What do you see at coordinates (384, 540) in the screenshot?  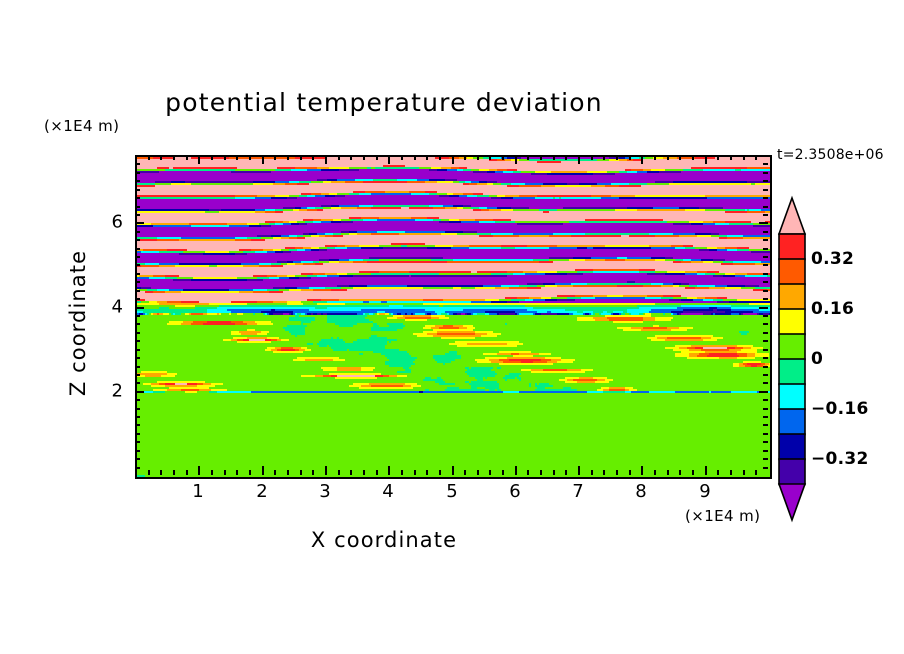 I see `x-axis-title: X coordinate` at bounding box center [384, 540].